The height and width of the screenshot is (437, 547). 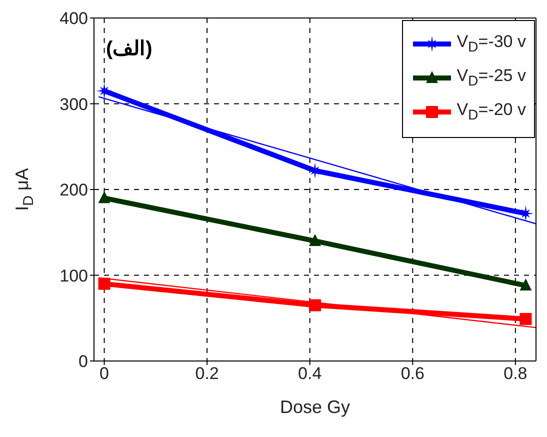 What do you see at coordinates (207, 374) in the screenshot?
I see `x-tick-label: 0.2` at bounding box center [207, 374].